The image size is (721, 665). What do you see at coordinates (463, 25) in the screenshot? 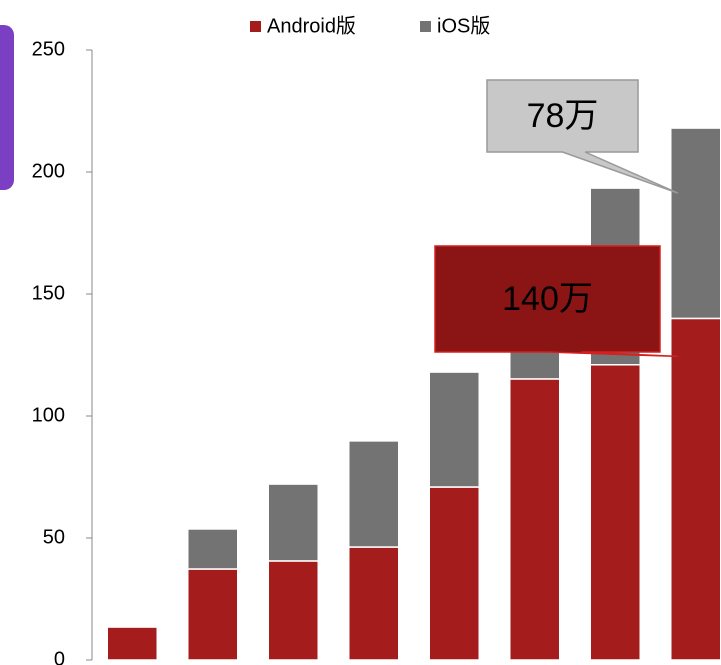
I see `legend-label: iOS版` at bounding box center [463, 25].